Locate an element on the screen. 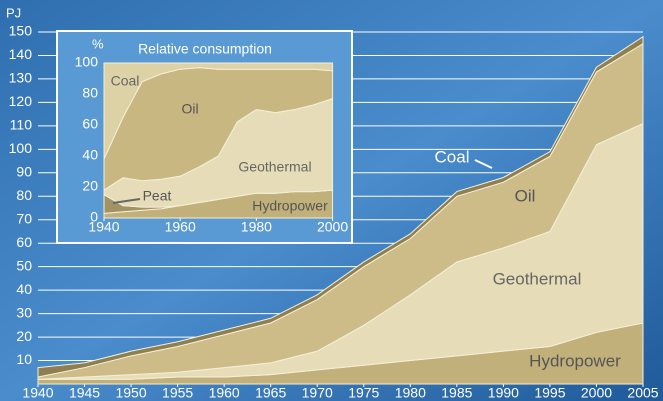  y-tick-label: 0 is located at coordinates (94, 217).